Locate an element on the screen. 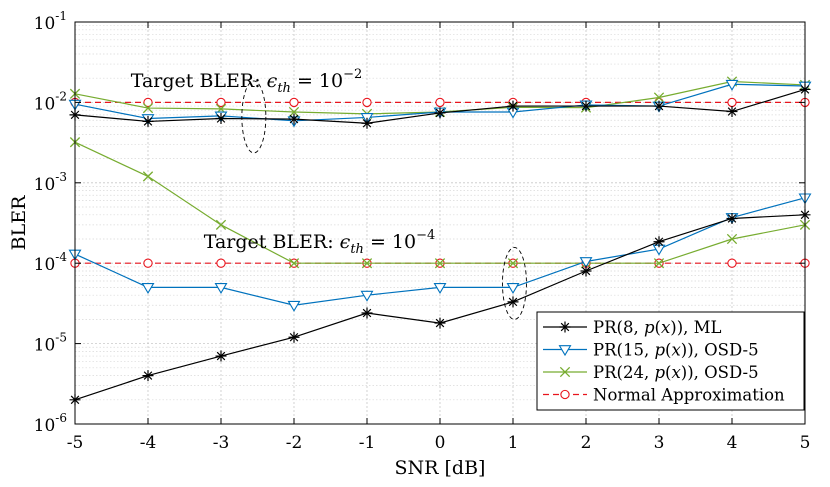 The width and height of the screenshot is (830, 487). x-tick-label: -2 is located at coordinates (294, 443).